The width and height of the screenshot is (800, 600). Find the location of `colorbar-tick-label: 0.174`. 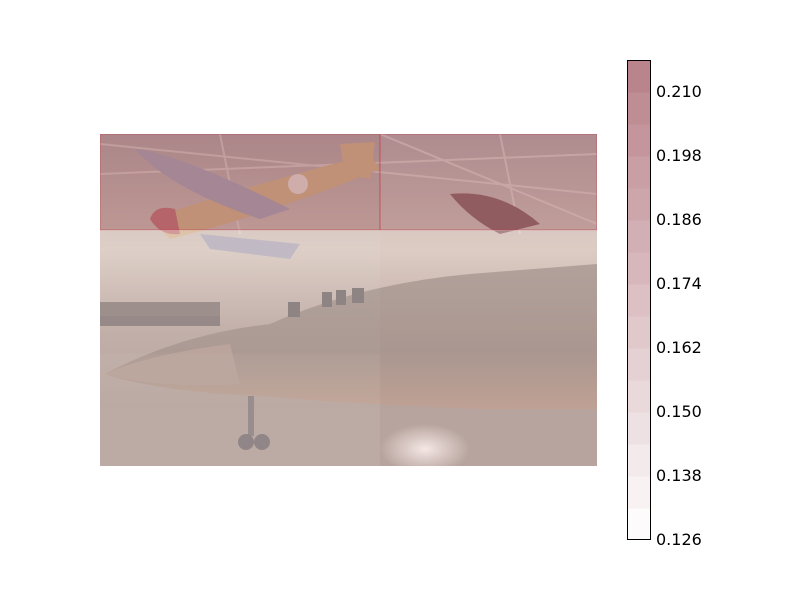

colorbar-tick-label: 0.174 is located at coordinates (679, 283).